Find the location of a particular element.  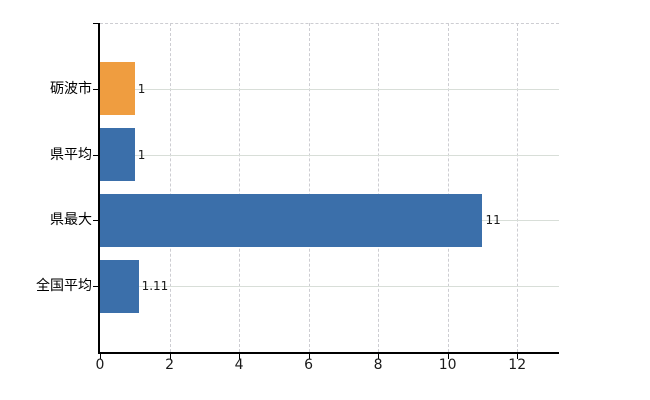

x-axis-tick-label: 6 is located at coordinates (309, 365).